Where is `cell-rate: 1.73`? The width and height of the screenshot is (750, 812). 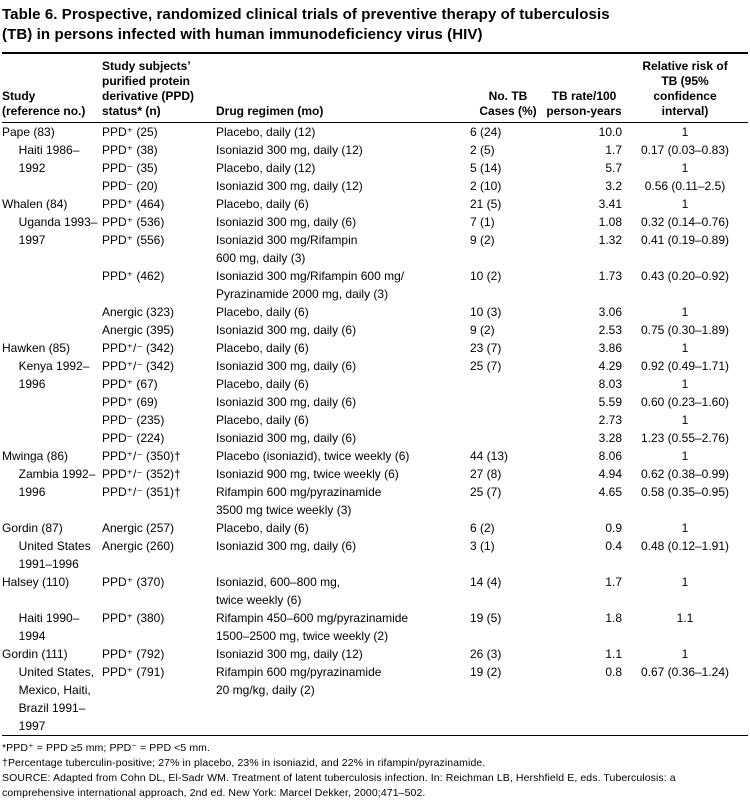
cell-rate: 1.73 is located at coordinates (610, 276).